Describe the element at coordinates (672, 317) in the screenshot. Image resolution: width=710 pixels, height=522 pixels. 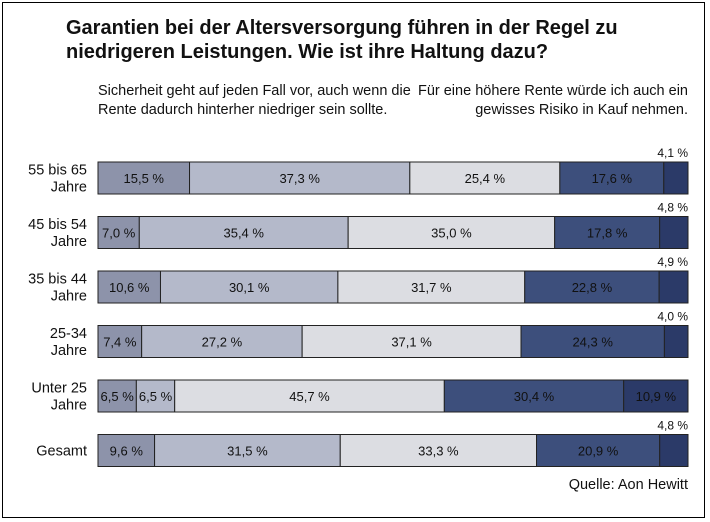
I see `data-label: 4,0 %` at that location.